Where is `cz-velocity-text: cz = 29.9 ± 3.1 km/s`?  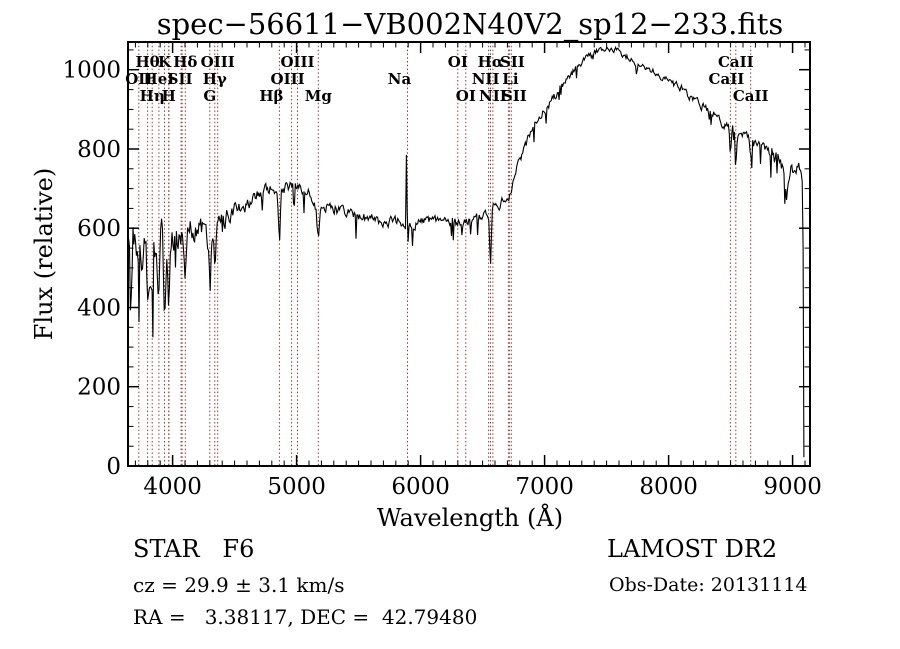 cz-velocity-text: cz = 29.9 ± 3.1 km/s is located at coordinates (239, 585).